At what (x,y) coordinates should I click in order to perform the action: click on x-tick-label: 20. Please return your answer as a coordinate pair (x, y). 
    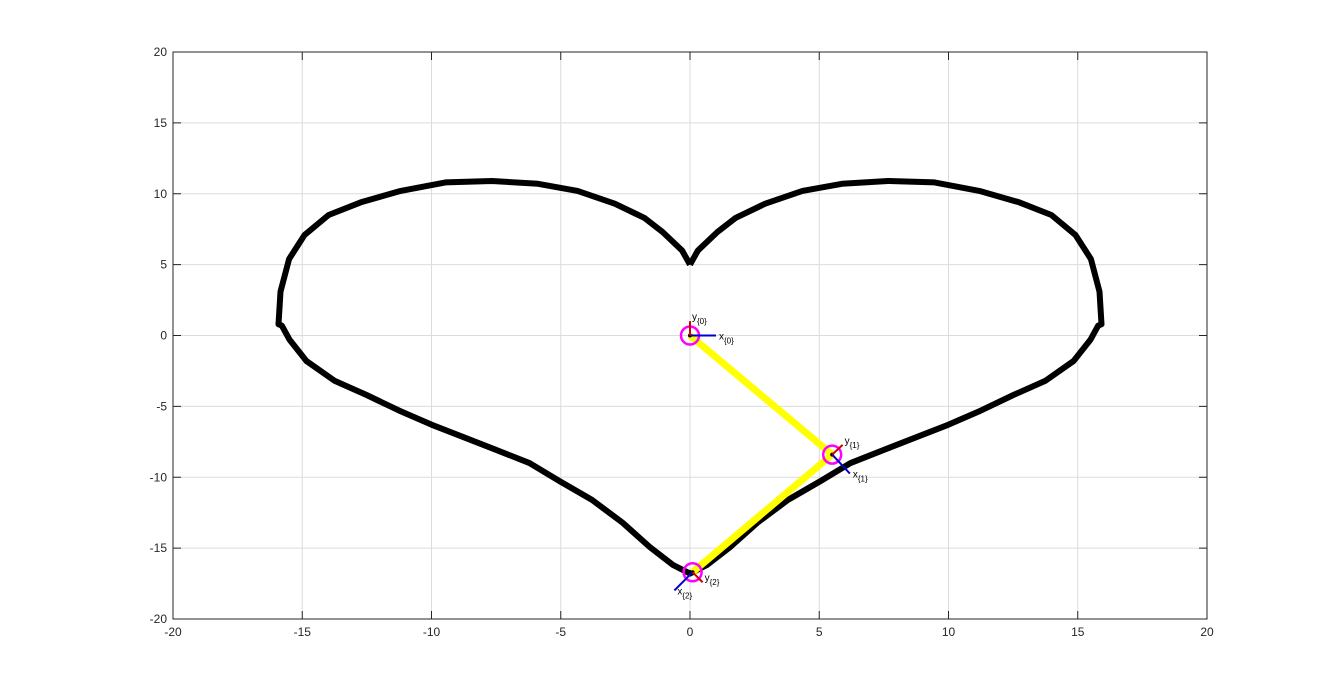
    Looking at the image, I should click on (1207, 632).